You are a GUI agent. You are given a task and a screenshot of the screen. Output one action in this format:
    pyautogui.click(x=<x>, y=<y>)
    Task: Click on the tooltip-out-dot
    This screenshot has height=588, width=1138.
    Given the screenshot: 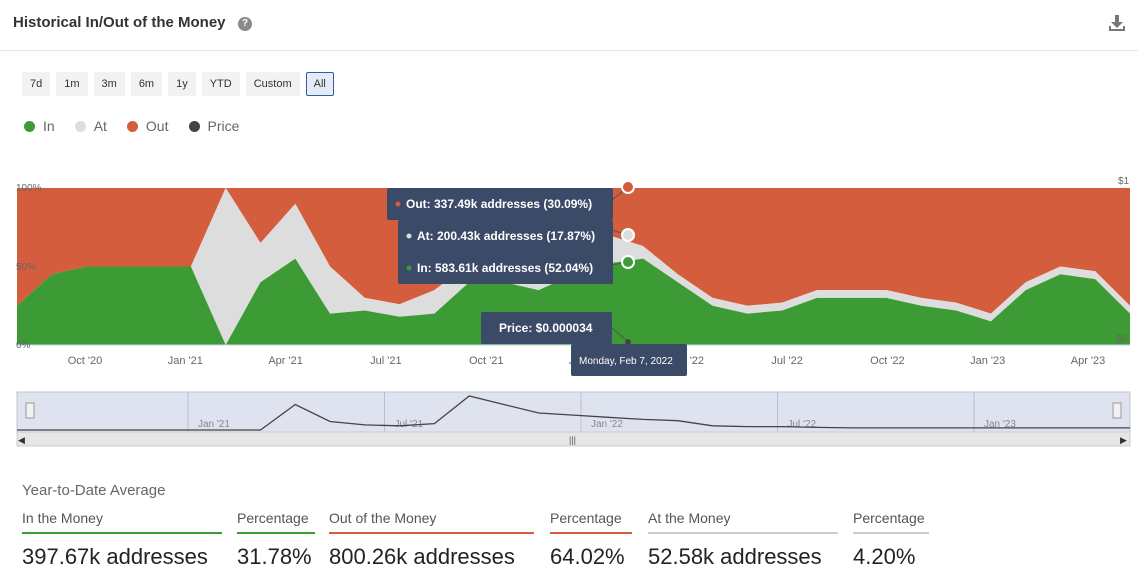 What is the action you would take?
    pyautogui.click(x=398, y=204)
    